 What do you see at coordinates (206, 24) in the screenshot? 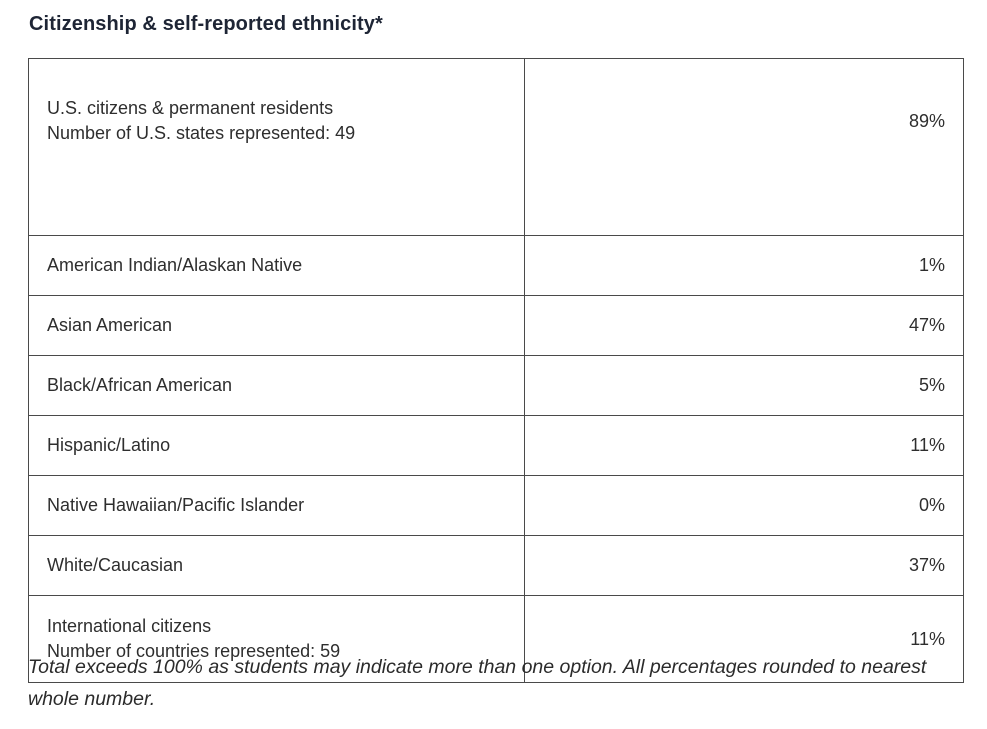
I see `section-heading: Citizenship & self-reported ethnicity*` at bounding box center [206, 24].